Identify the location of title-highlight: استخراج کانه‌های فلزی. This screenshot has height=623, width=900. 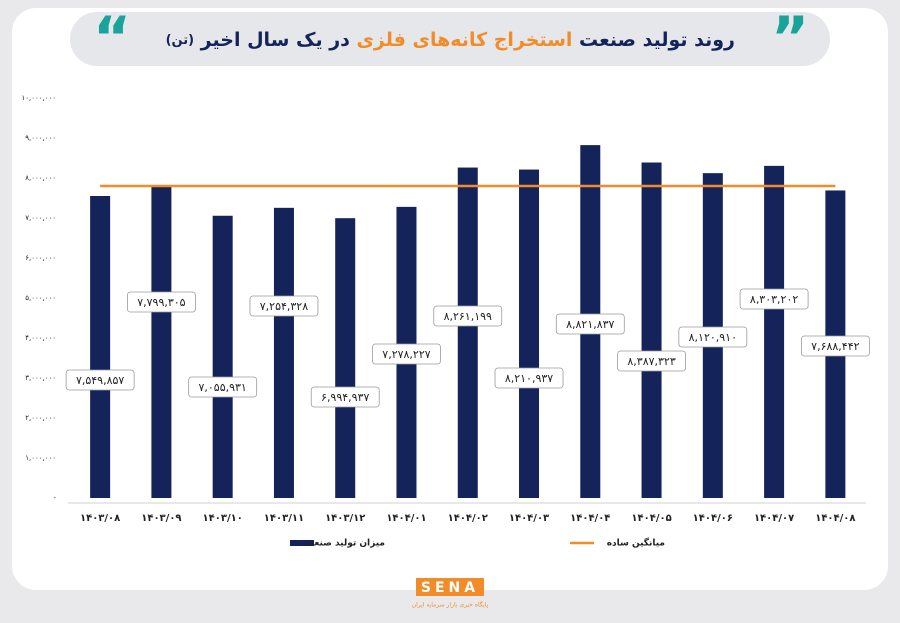
(465, 40).